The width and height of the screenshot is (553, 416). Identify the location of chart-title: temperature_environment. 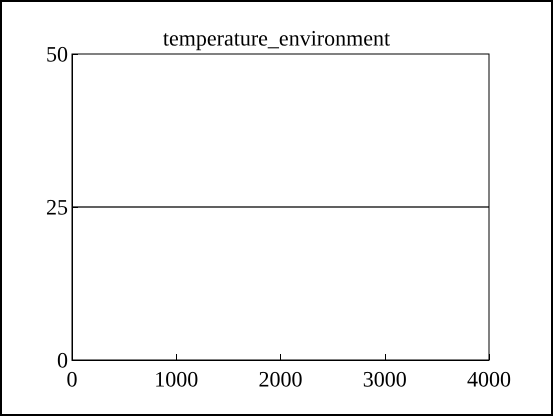
(276, 38).